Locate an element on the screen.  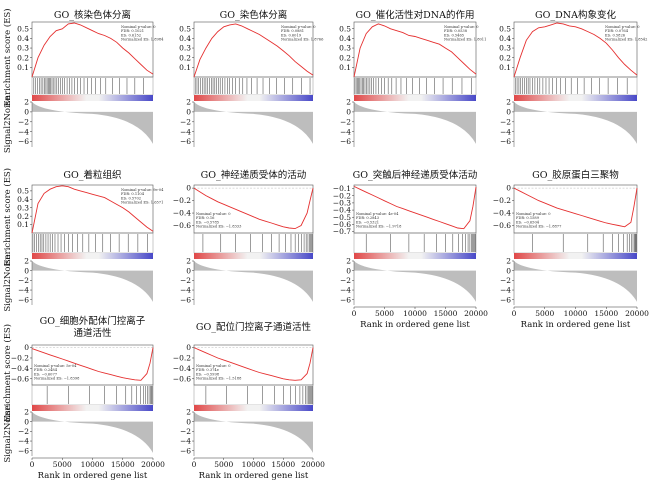
stat-line: FDR: 0.0764 is located at coordinates (617, 31).